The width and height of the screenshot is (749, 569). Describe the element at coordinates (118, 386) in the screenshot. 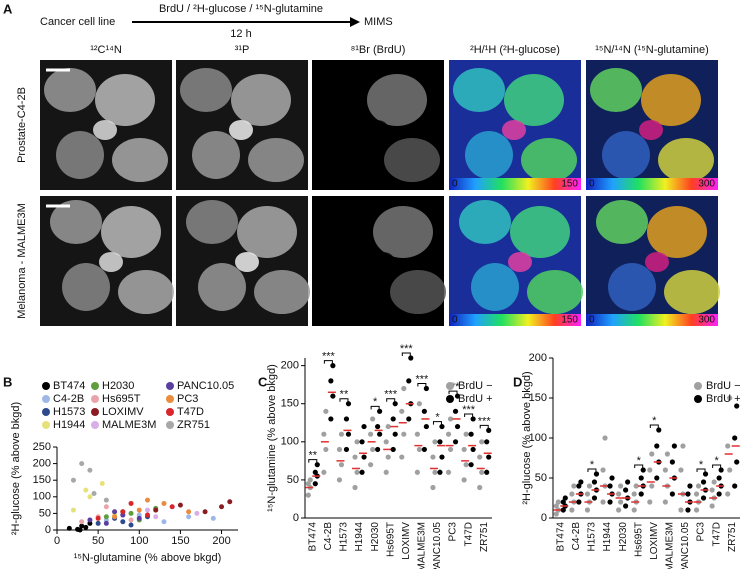

I see `legend-label: H2030` at that location.